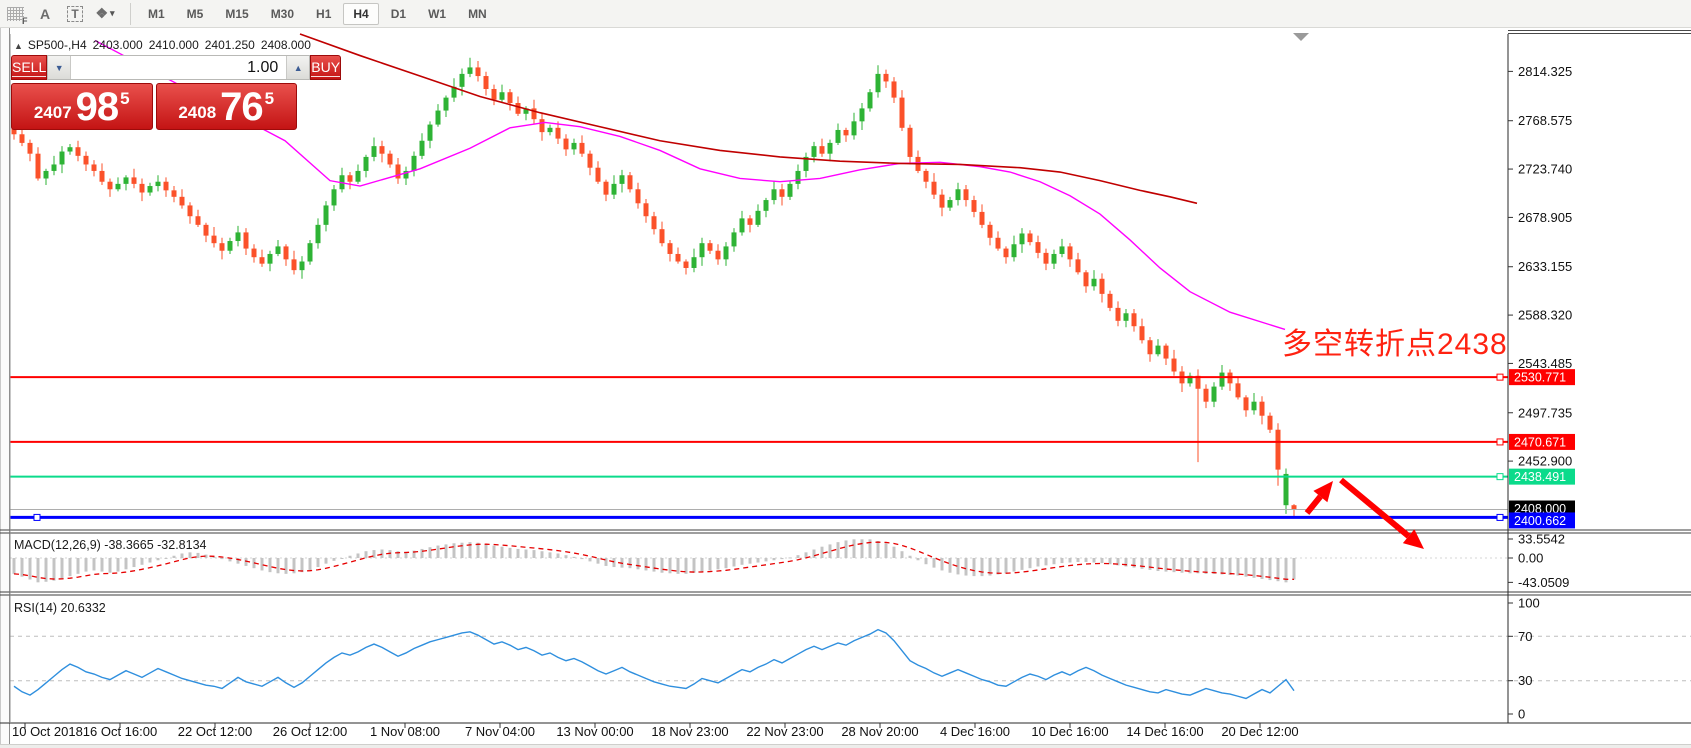 The height and width of the screenshot is (748, 1691). What do you see at coordinates (310, 731) in the screenshot?
I see `date-label: 26 Oct 12:00` at bounding box center [310, 731].